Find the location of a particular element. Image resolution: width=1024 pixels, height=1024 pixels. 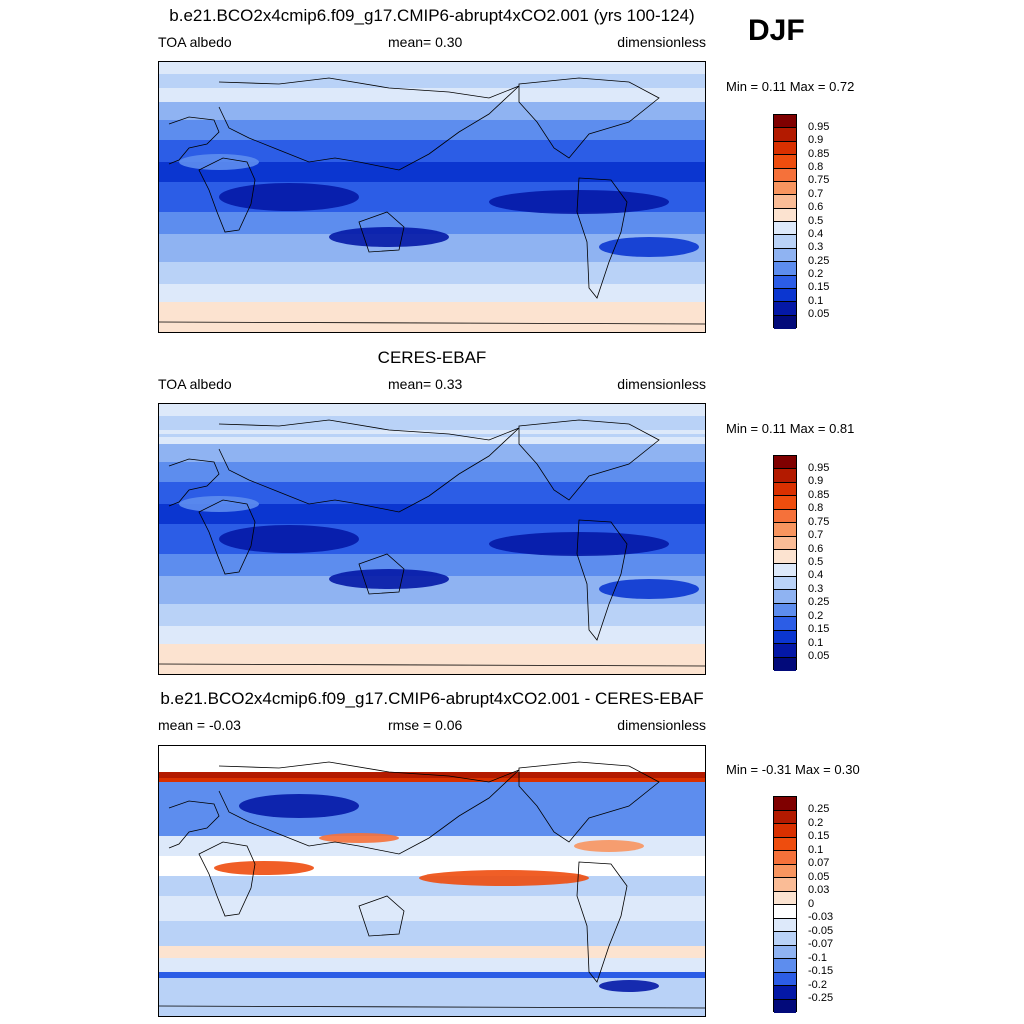

season-label: DJF is located at coordinates (776, 30).